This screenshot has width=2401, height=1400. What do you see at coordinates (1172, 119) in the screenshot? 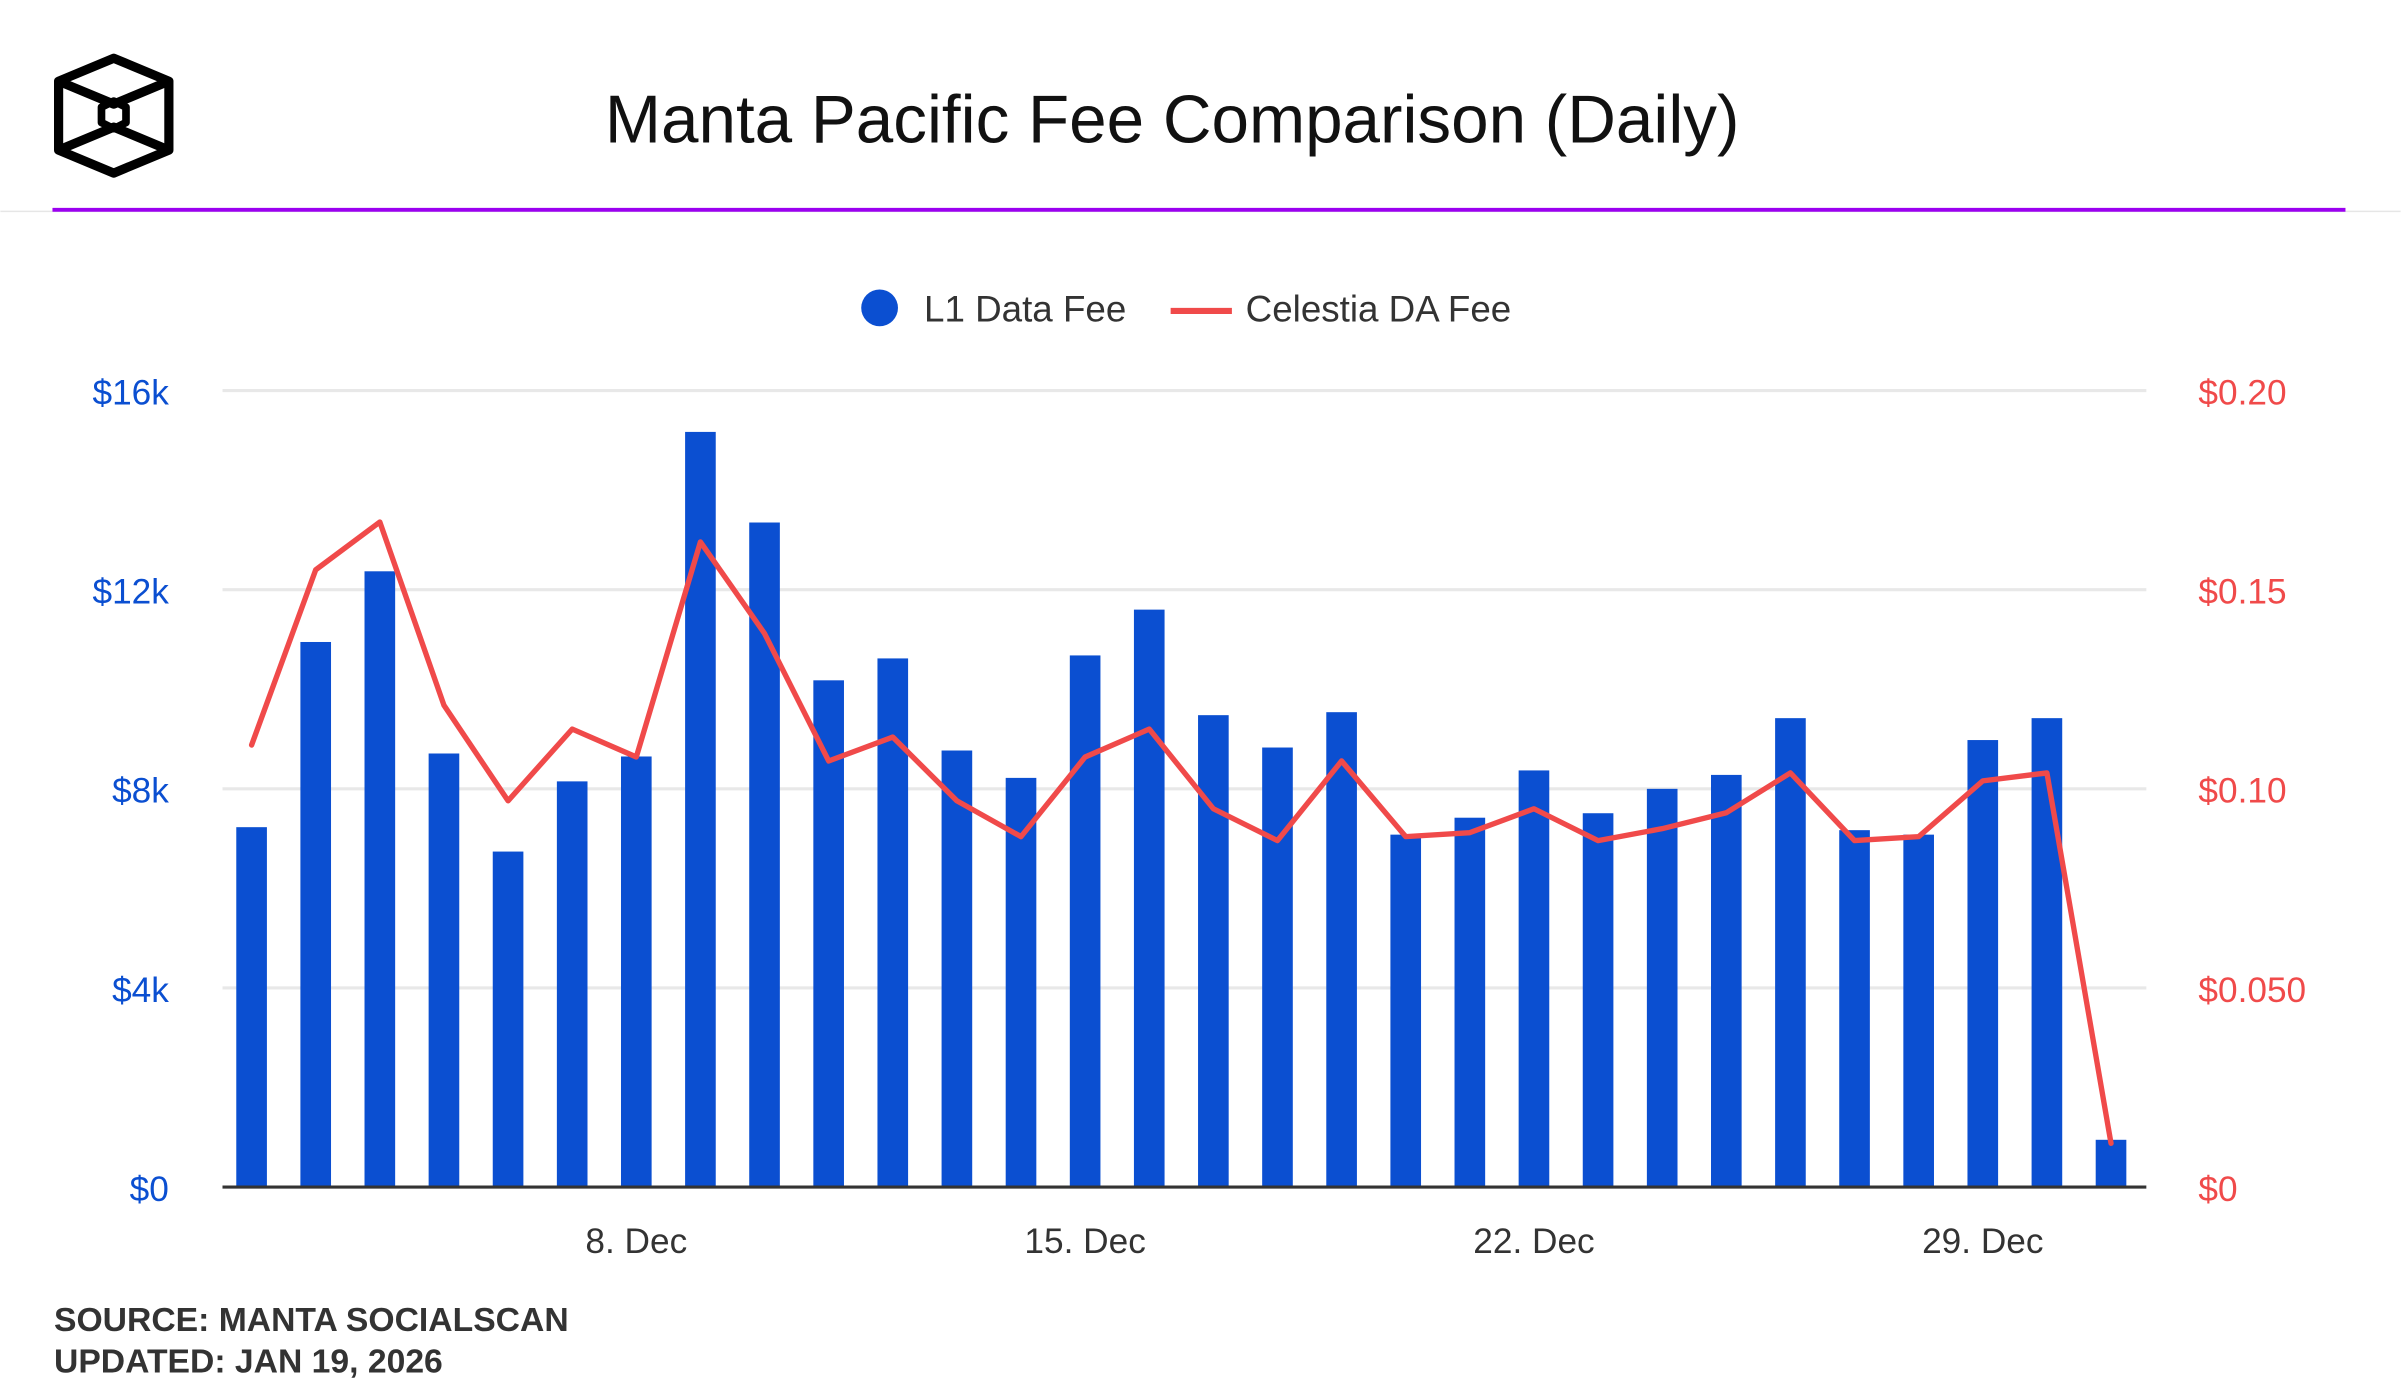
I see `page-title: Manta Pacific Fee Comparison (Daily)` at bounding box center [1172, 119].